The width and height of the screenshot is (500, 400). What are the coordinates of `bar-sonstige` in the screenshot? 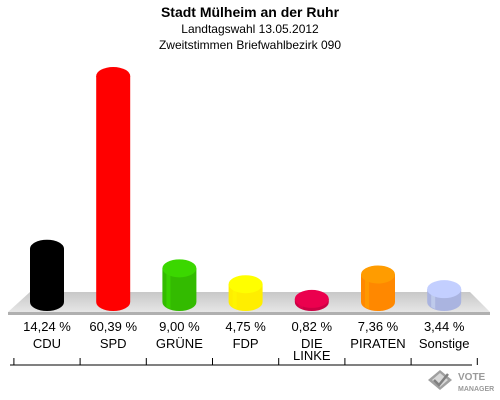 It's located at (444, 295).